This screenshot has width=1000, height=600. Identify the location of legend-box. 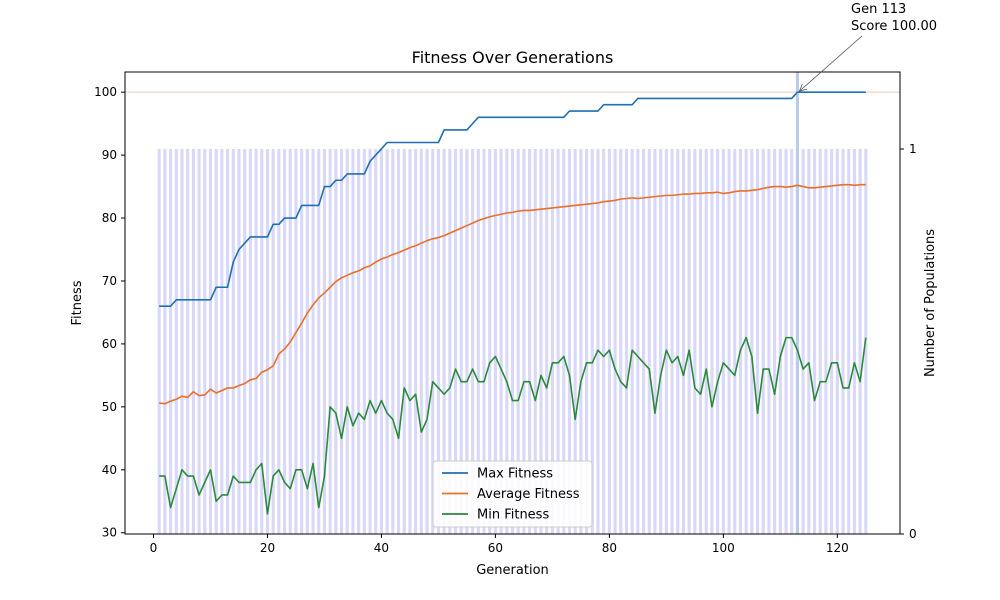
(512, 494).